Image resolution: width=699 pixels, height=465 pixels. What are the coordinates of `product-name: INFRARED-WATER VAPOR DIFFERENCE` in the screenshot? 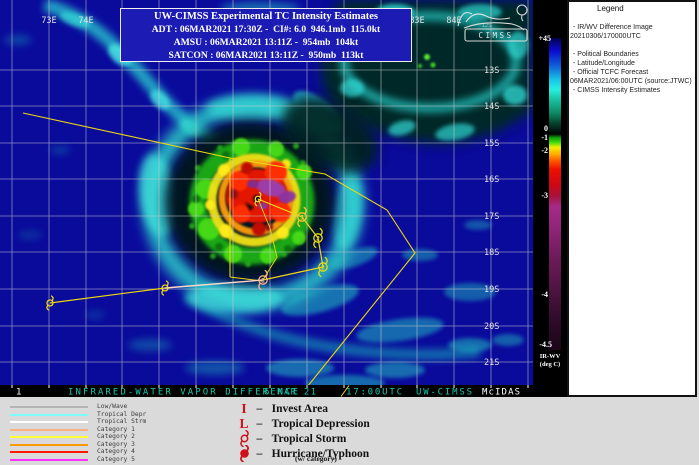 It's located at (183, 393).